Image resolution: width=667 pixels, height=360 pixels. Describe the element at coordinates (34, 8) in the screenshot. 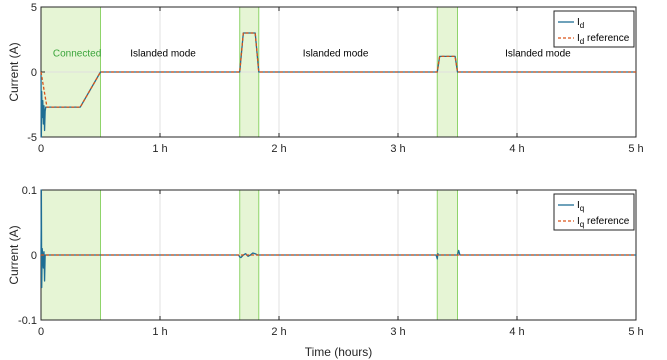

I see `y-tick-label: 5` at that location.